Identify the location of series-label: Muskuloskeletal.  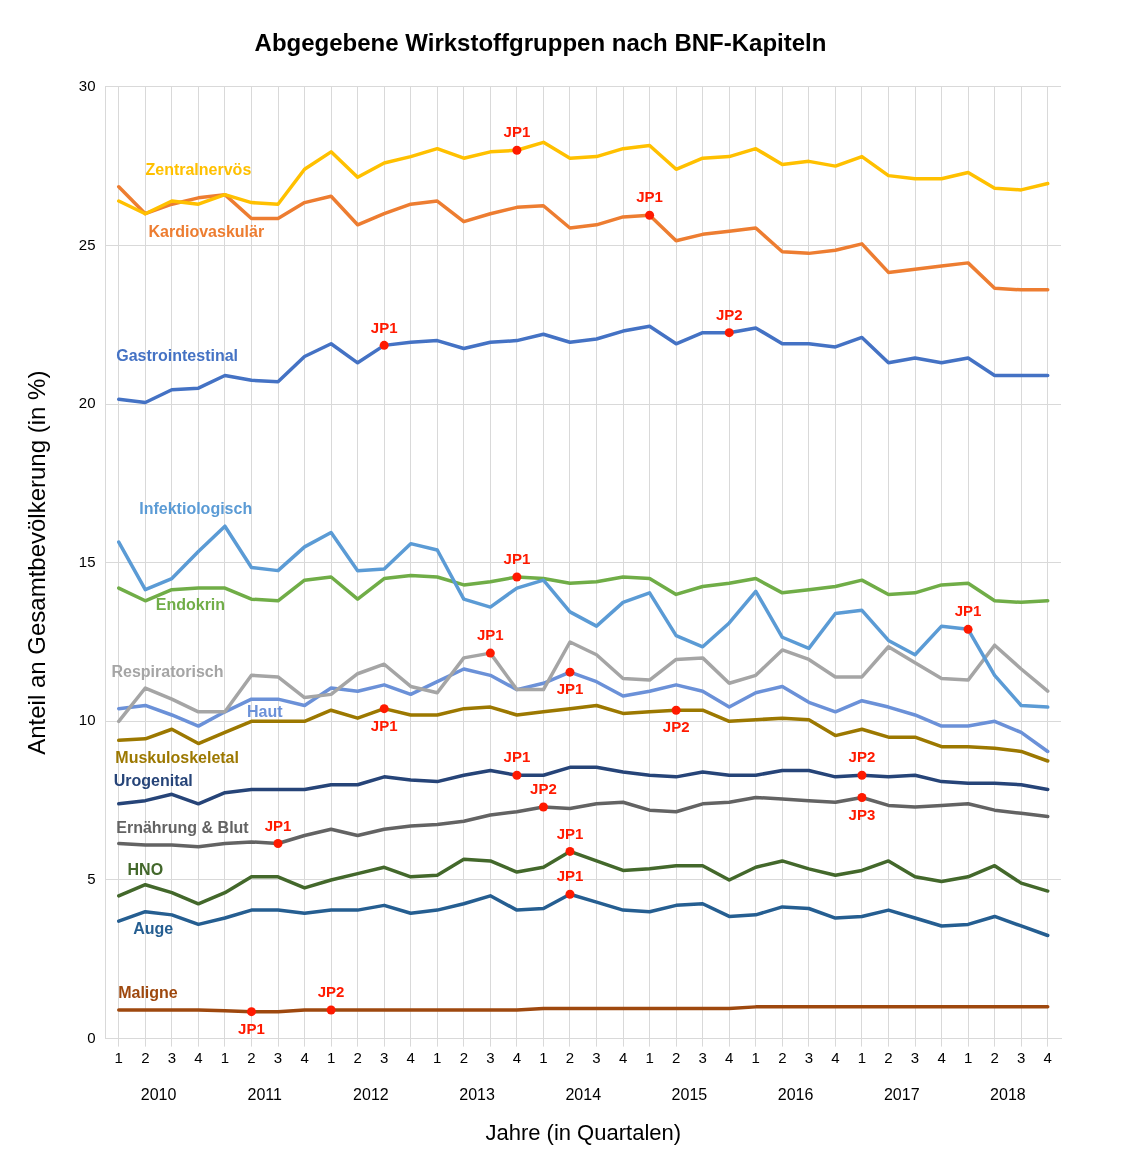
(177, 757).